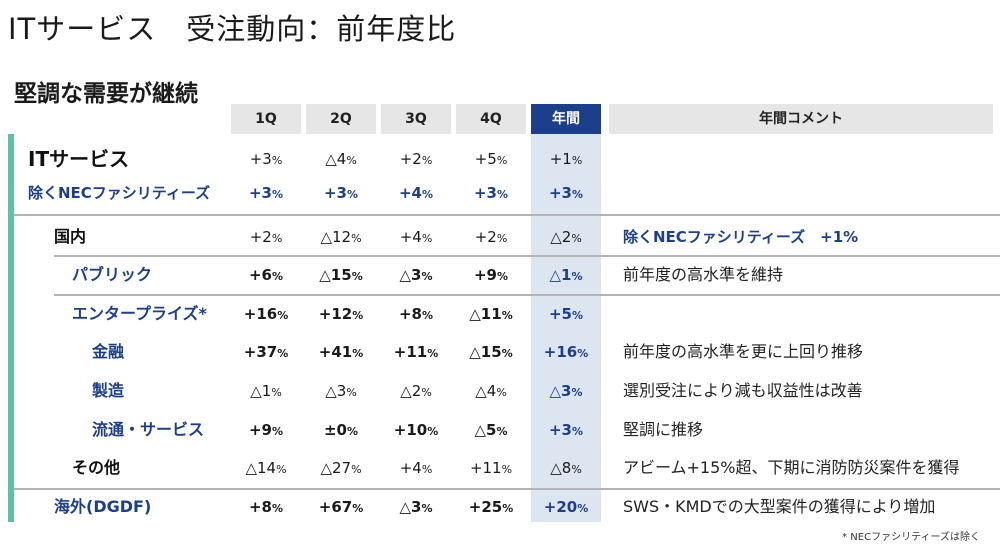 The height and width of the screenshot is (544, 1000). What do you see at coordinates (566, 119) in the screenshot?
I see `header-annual: 年間` at bounding box center [566, 119].